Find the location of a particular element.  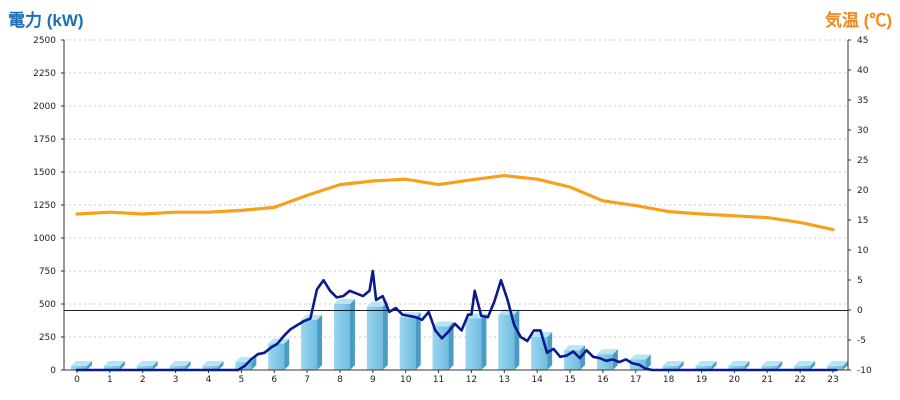

x-tick-label: 2 is located at coordinates (143, 380).